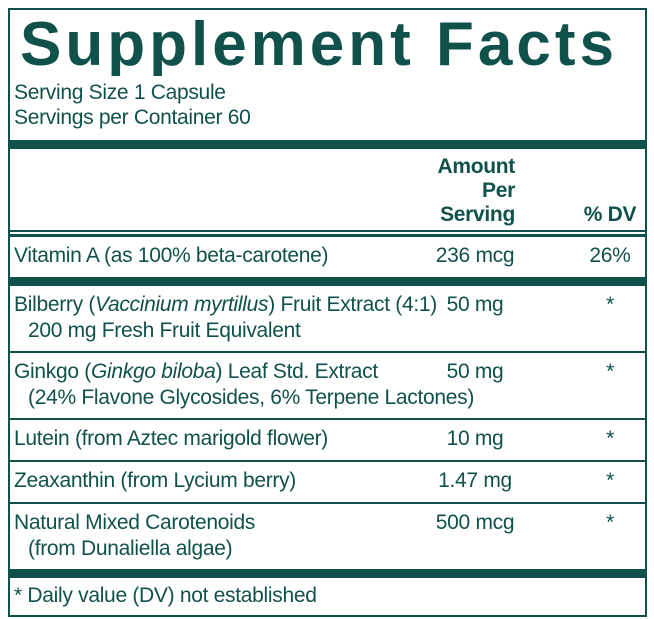  Describe the element at coordinates (475, 438) in the screenshot. I see `amount-cell: 10 mg` at that location.